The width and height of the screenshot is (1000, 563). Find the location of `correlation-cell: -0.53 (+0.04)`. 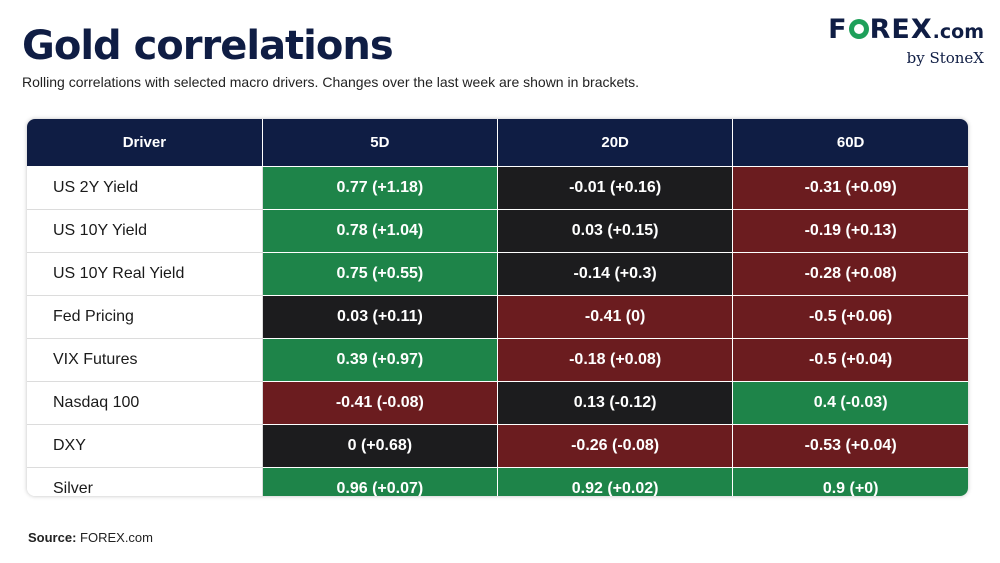

correlation-cell: -0.53 (+0.04) is located at coordinates (850, 446).